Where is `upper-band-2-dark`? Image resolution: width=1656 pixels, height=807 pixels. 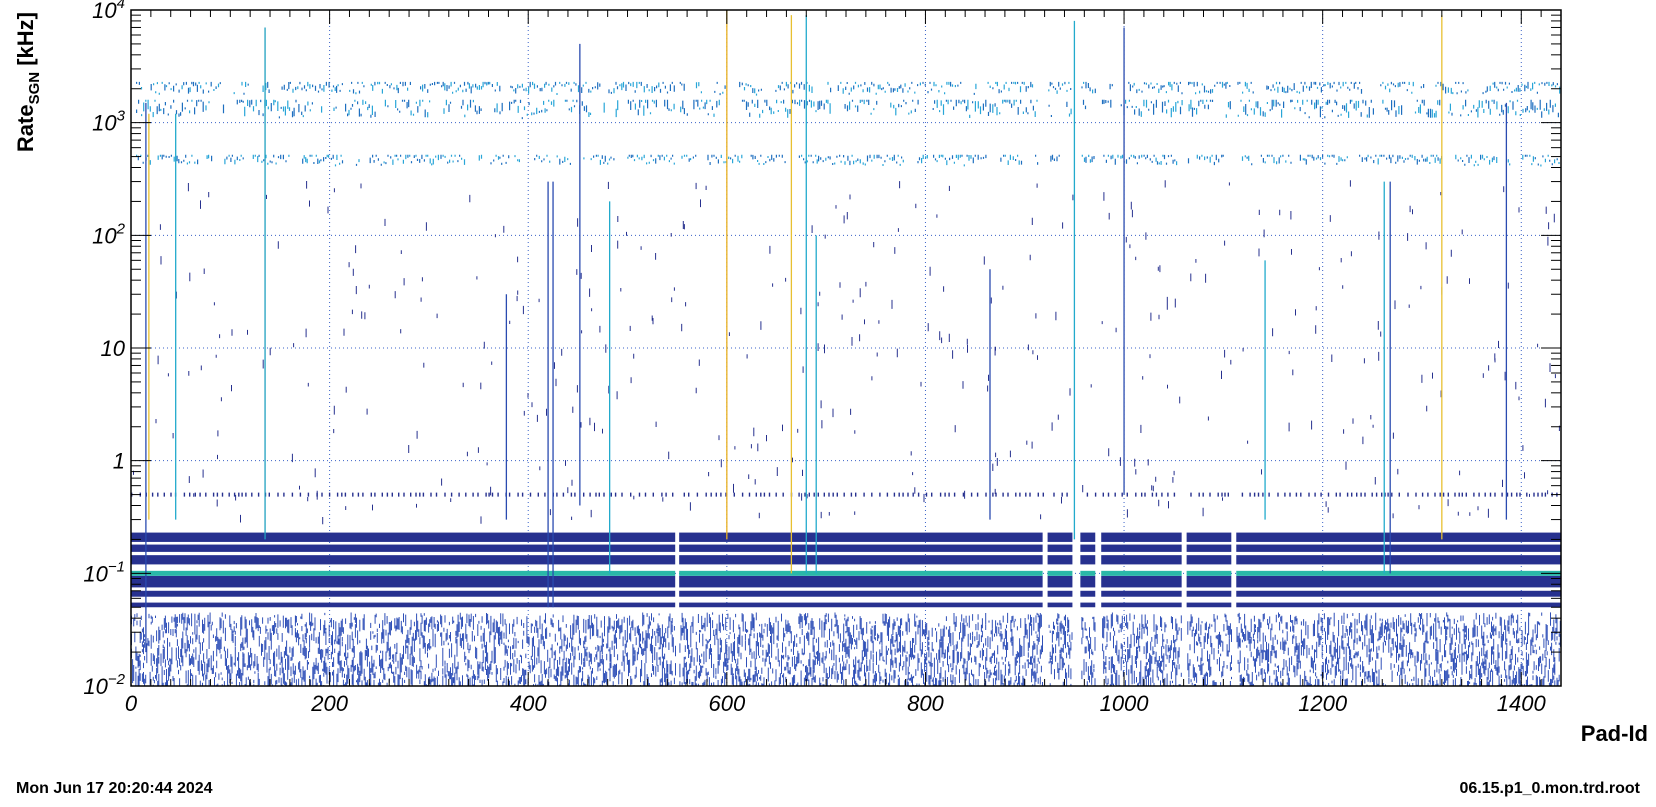 upper-band-2-dark is located at coordinates (847, 160).